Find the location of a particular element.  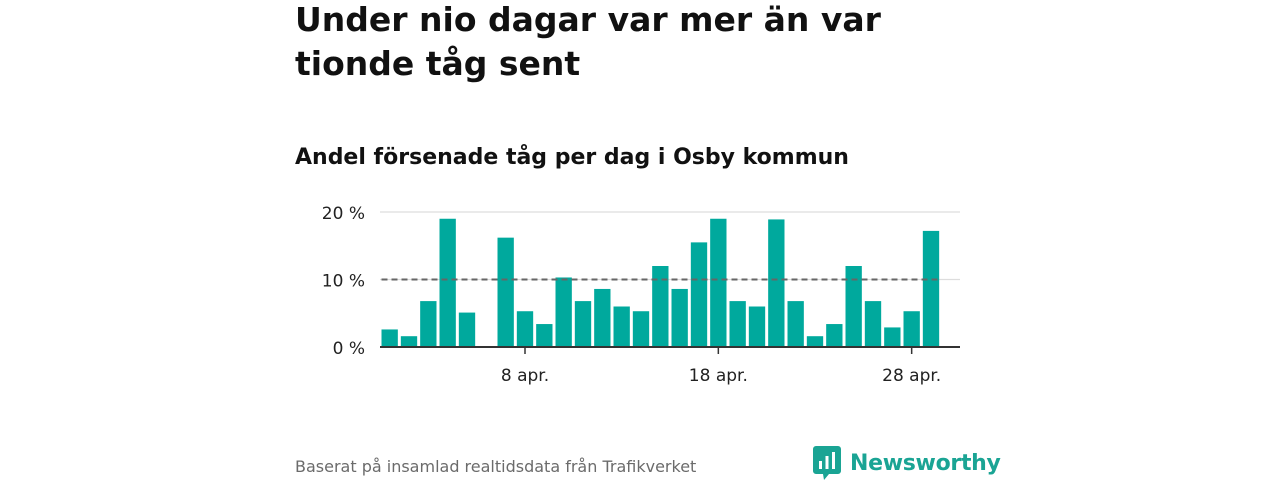

y-tick-labels: 0 % 10 % 20 % is located at coordinates (343, 281).